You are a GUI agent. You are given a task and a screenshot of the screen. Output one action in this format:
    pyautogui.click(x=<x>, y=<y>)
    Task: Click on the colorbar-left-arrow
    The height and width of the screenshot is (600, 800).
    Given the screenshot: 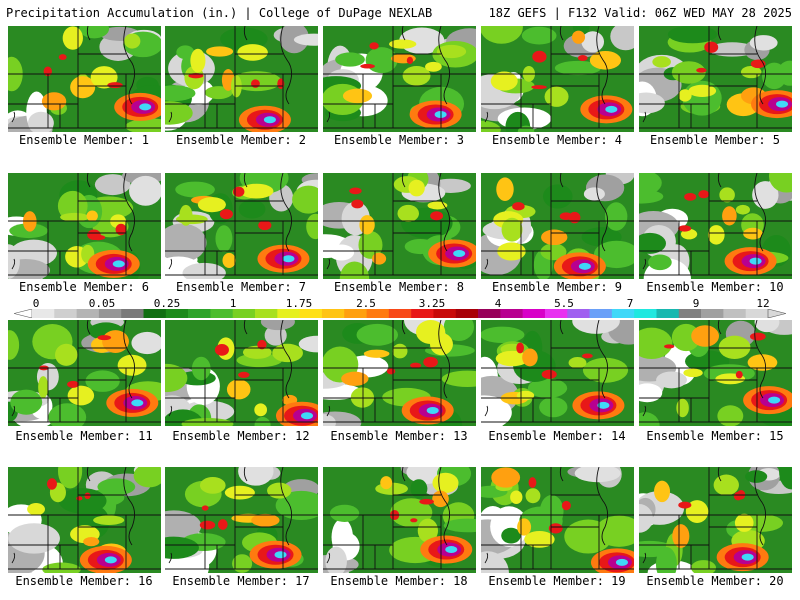 What is the action you would take?
    pyautogui.click(x=23, y=313)
    